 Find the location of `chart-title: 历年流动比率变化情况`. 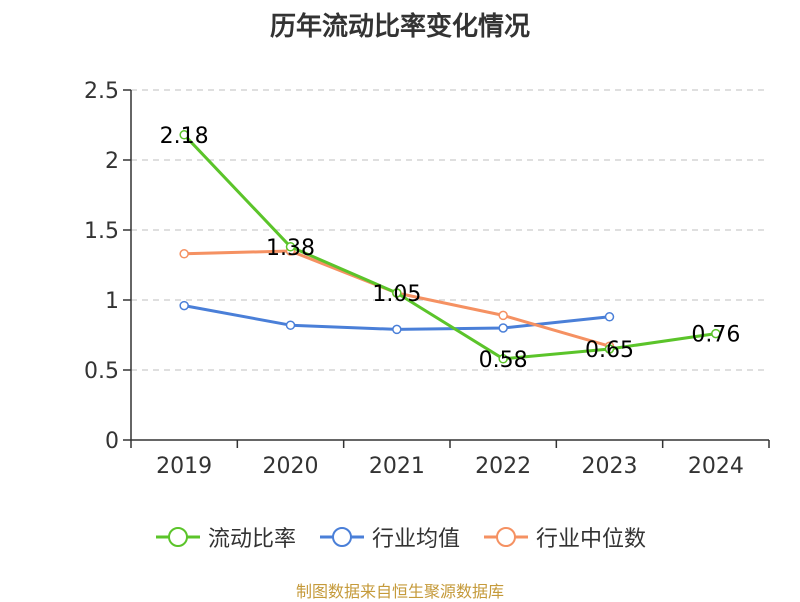

chart-title: 历年流动比率变化情况 is located at coordinates (399, 27).